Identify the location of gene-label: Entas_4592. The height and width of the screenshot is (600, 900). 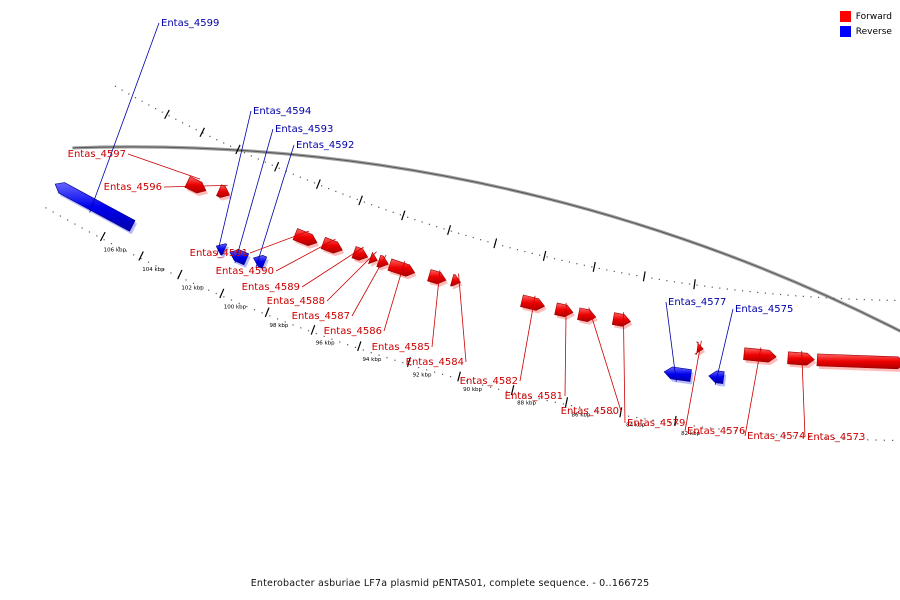
(325, 145).